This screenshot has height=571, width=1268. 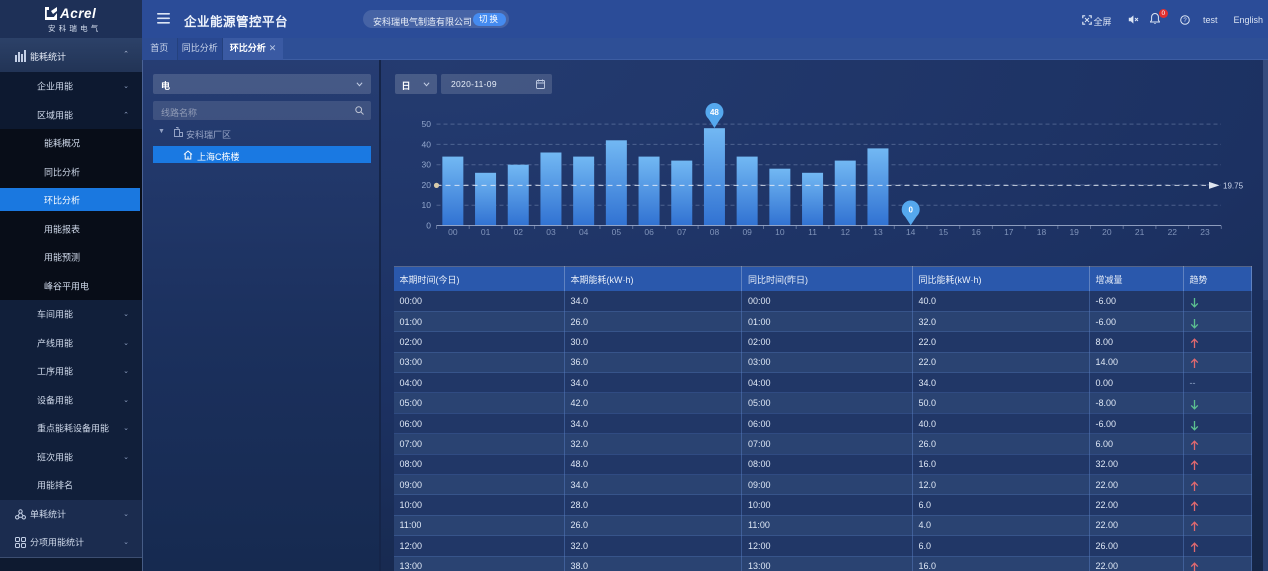 What do you see at coordinates (486, 232) in the screenshot?
I see `svg-text: 01` at bounding box center [486, 232].